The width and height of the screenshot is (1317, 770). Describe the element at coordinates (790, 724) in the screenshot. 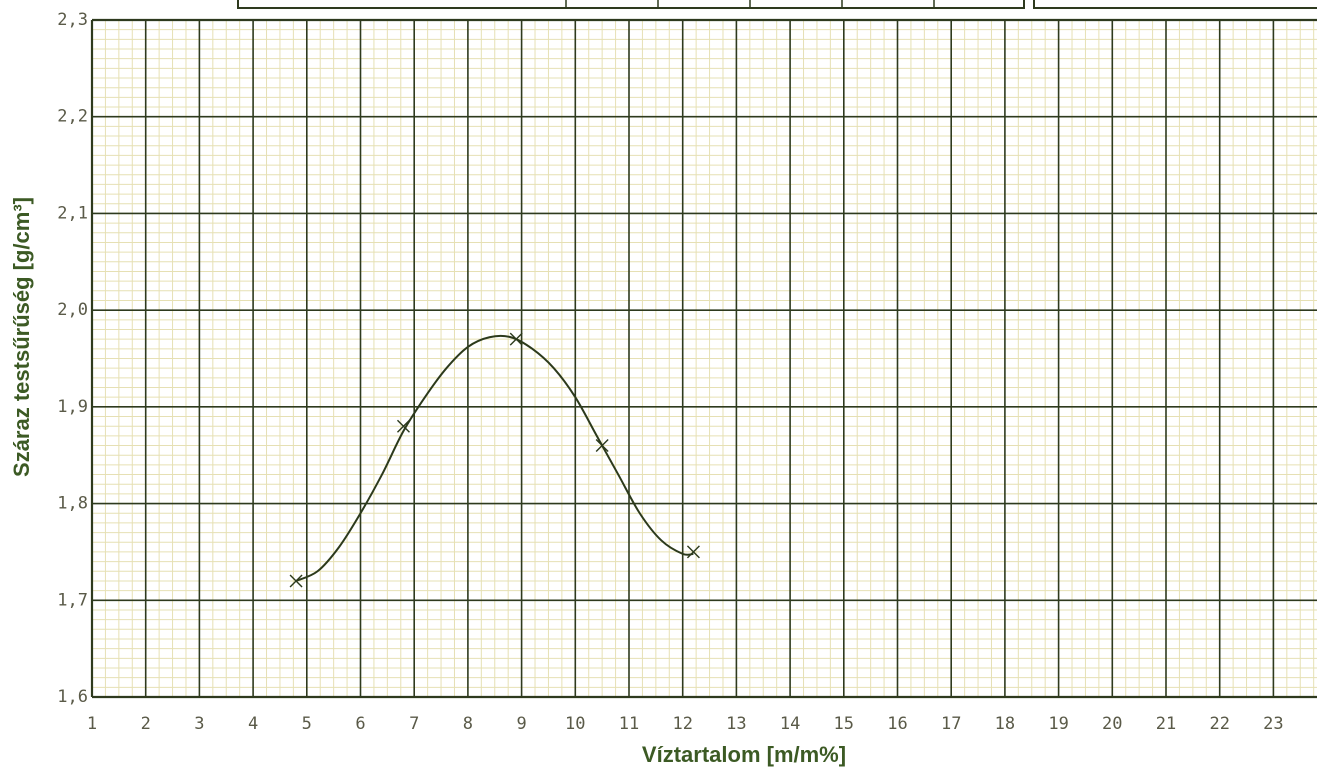

I see `x-tick-label: 14` at that location.